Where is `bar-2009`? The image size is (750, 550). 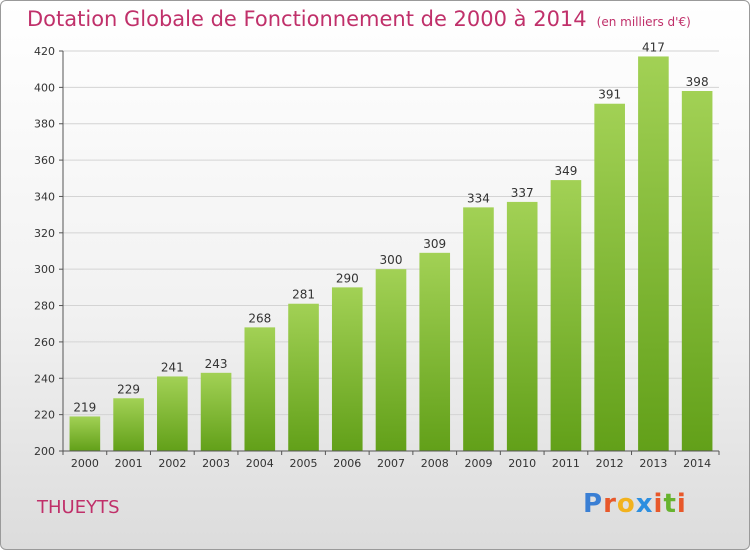 bar-2009 is located at coordinates (478, 329).